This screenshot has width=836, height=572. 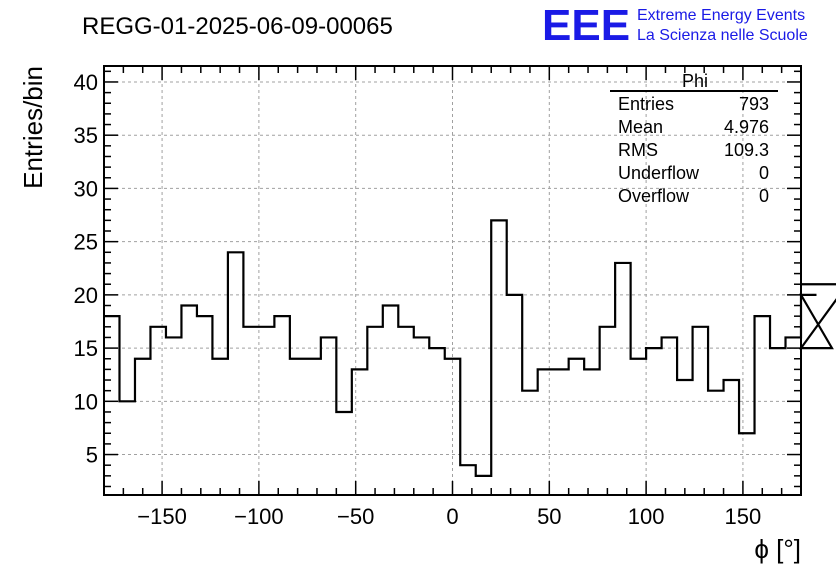 What do you see at coordinates (162, 516) in the screenshot?
I see `x-tick-label: −150` at bounding box center [162, 516].